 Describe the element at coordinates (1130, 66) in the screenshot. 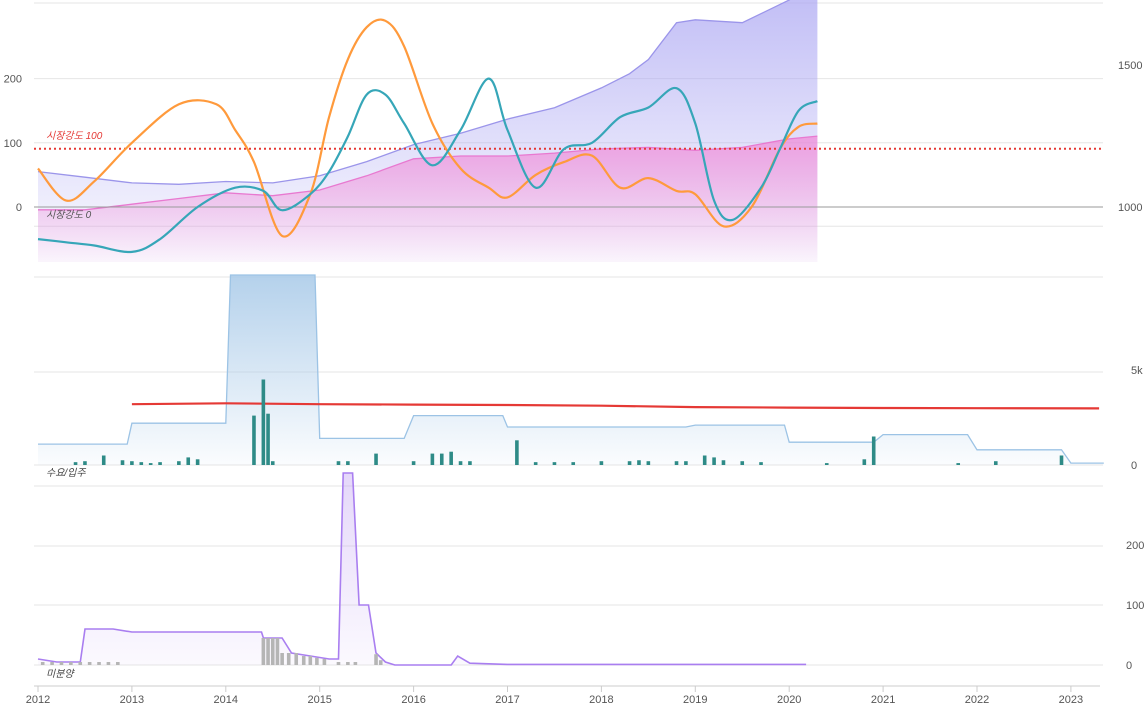

I see `top-right-tick: 1500` at that location.